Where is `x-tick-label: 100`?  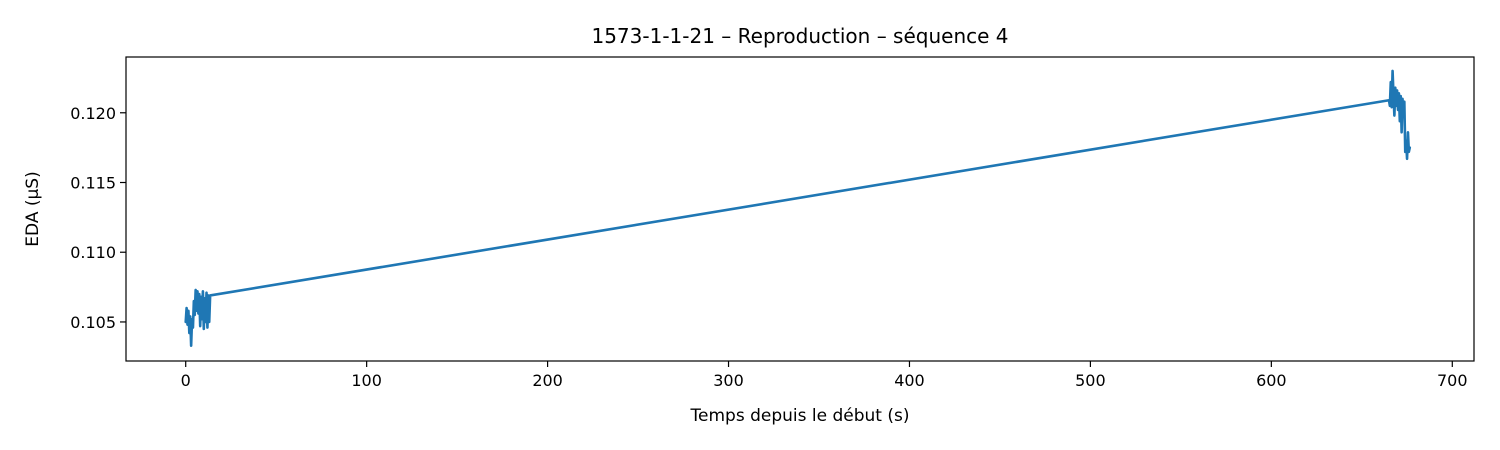 x-tick-label: 100 is located at coordinates (366, 380).